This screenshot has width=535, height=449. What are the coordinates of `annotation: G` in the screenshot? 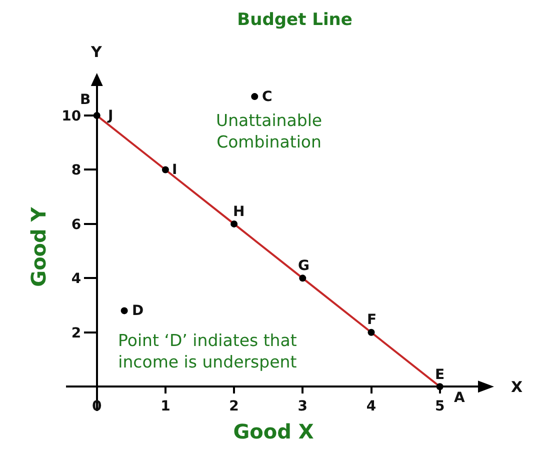 It's located at (304, 266).